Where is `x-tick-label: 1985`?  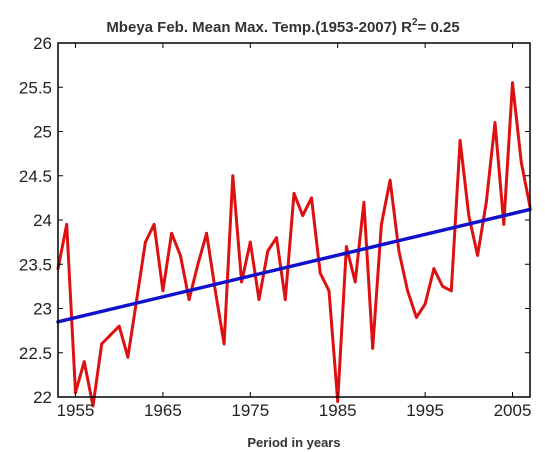 x-tick-label: 1985 is located at coordinates (338, 410).